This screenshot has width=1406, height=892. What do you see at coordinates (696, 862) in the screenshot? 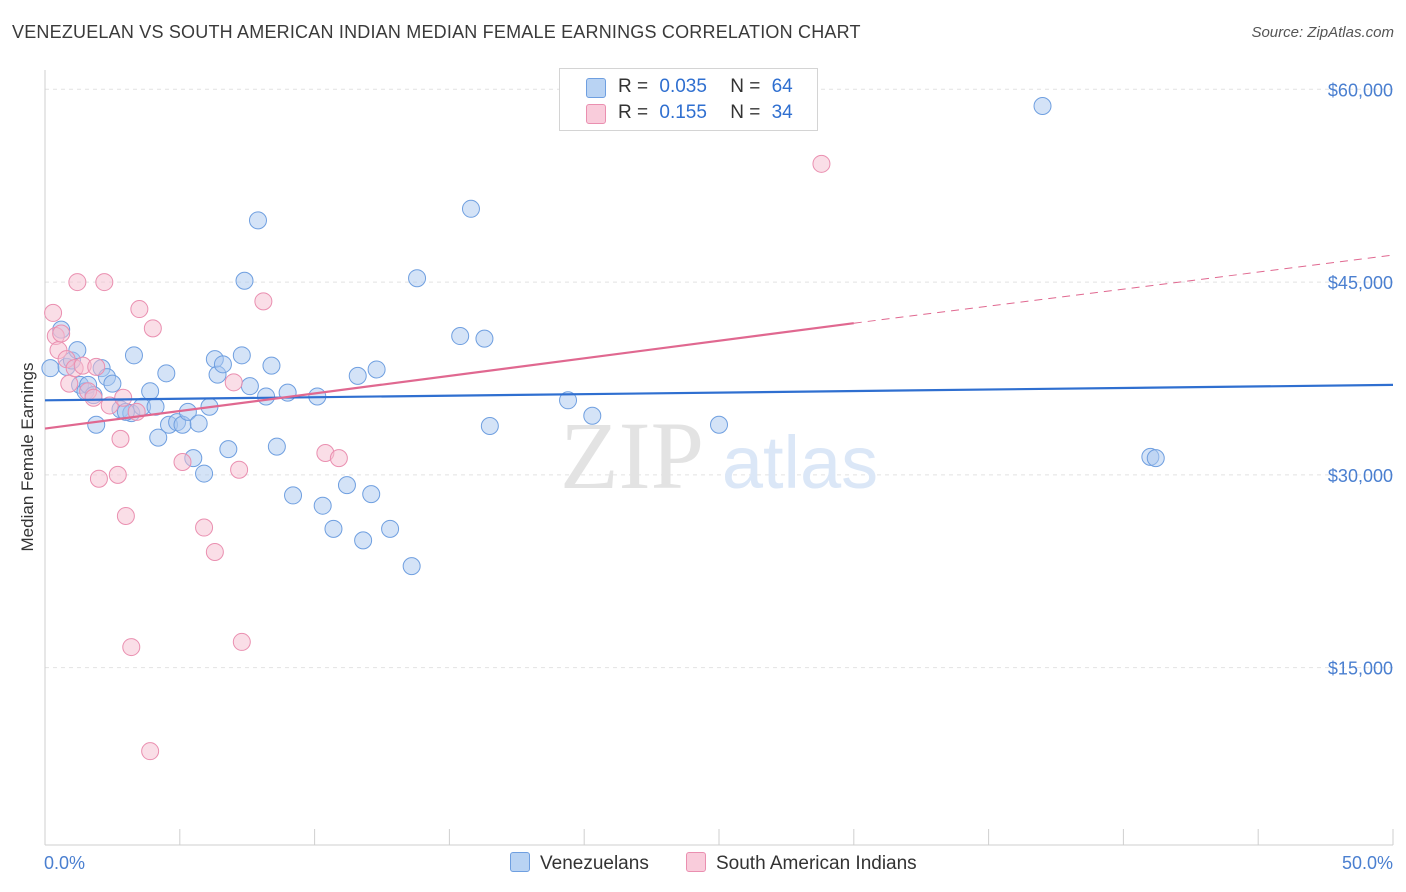
I see `bottom-legend-swatch-pink` at bounding box center [696, 862].